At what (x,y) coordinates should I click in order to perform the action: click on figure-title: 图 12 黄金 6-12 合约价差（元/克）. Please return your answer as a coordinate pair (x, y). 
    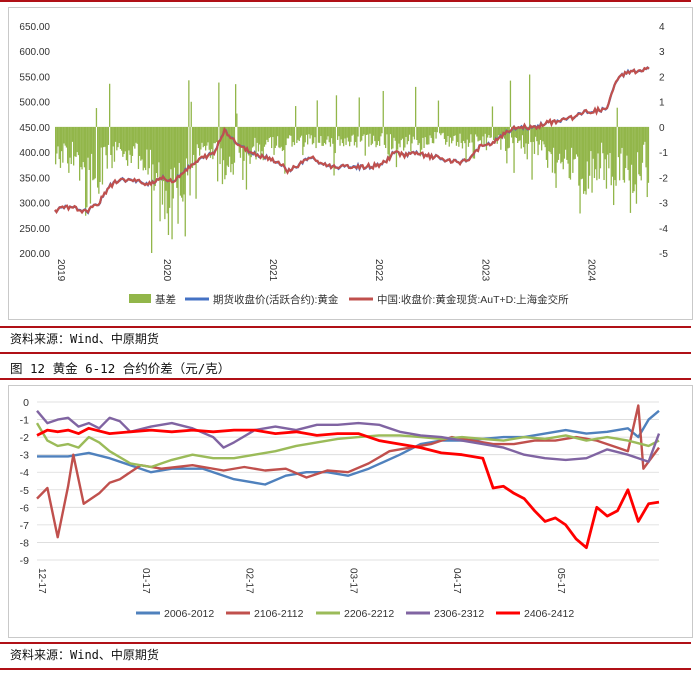
    Looking at the image, I should click on (120, 368).